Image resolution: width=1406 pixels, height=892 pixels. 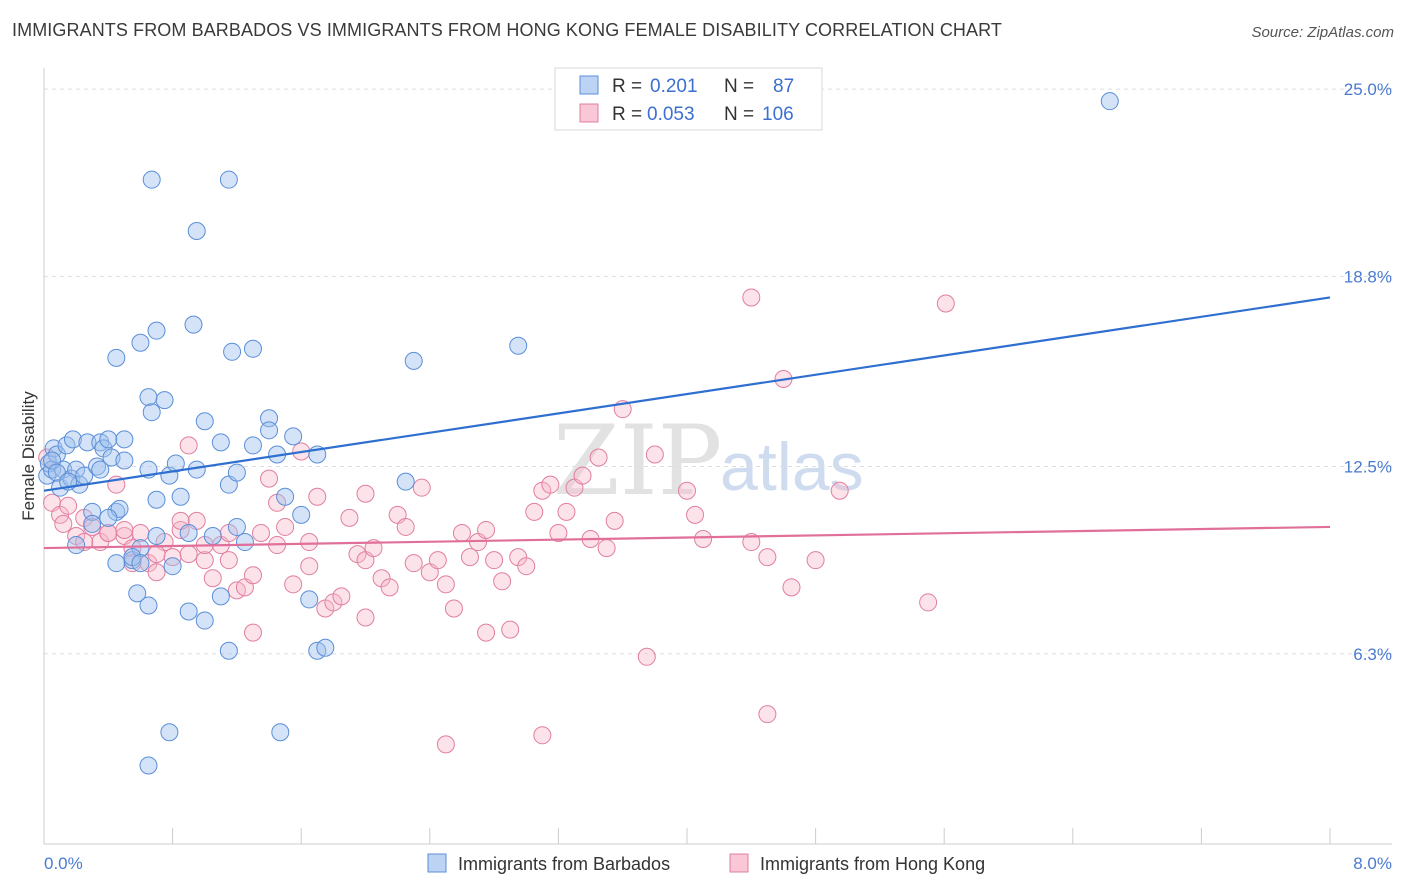 What do you see at coordinates (627, 86) in the screenshot?
I see `legend-r-label-barbados: R =` at bounding box center [627, 86].